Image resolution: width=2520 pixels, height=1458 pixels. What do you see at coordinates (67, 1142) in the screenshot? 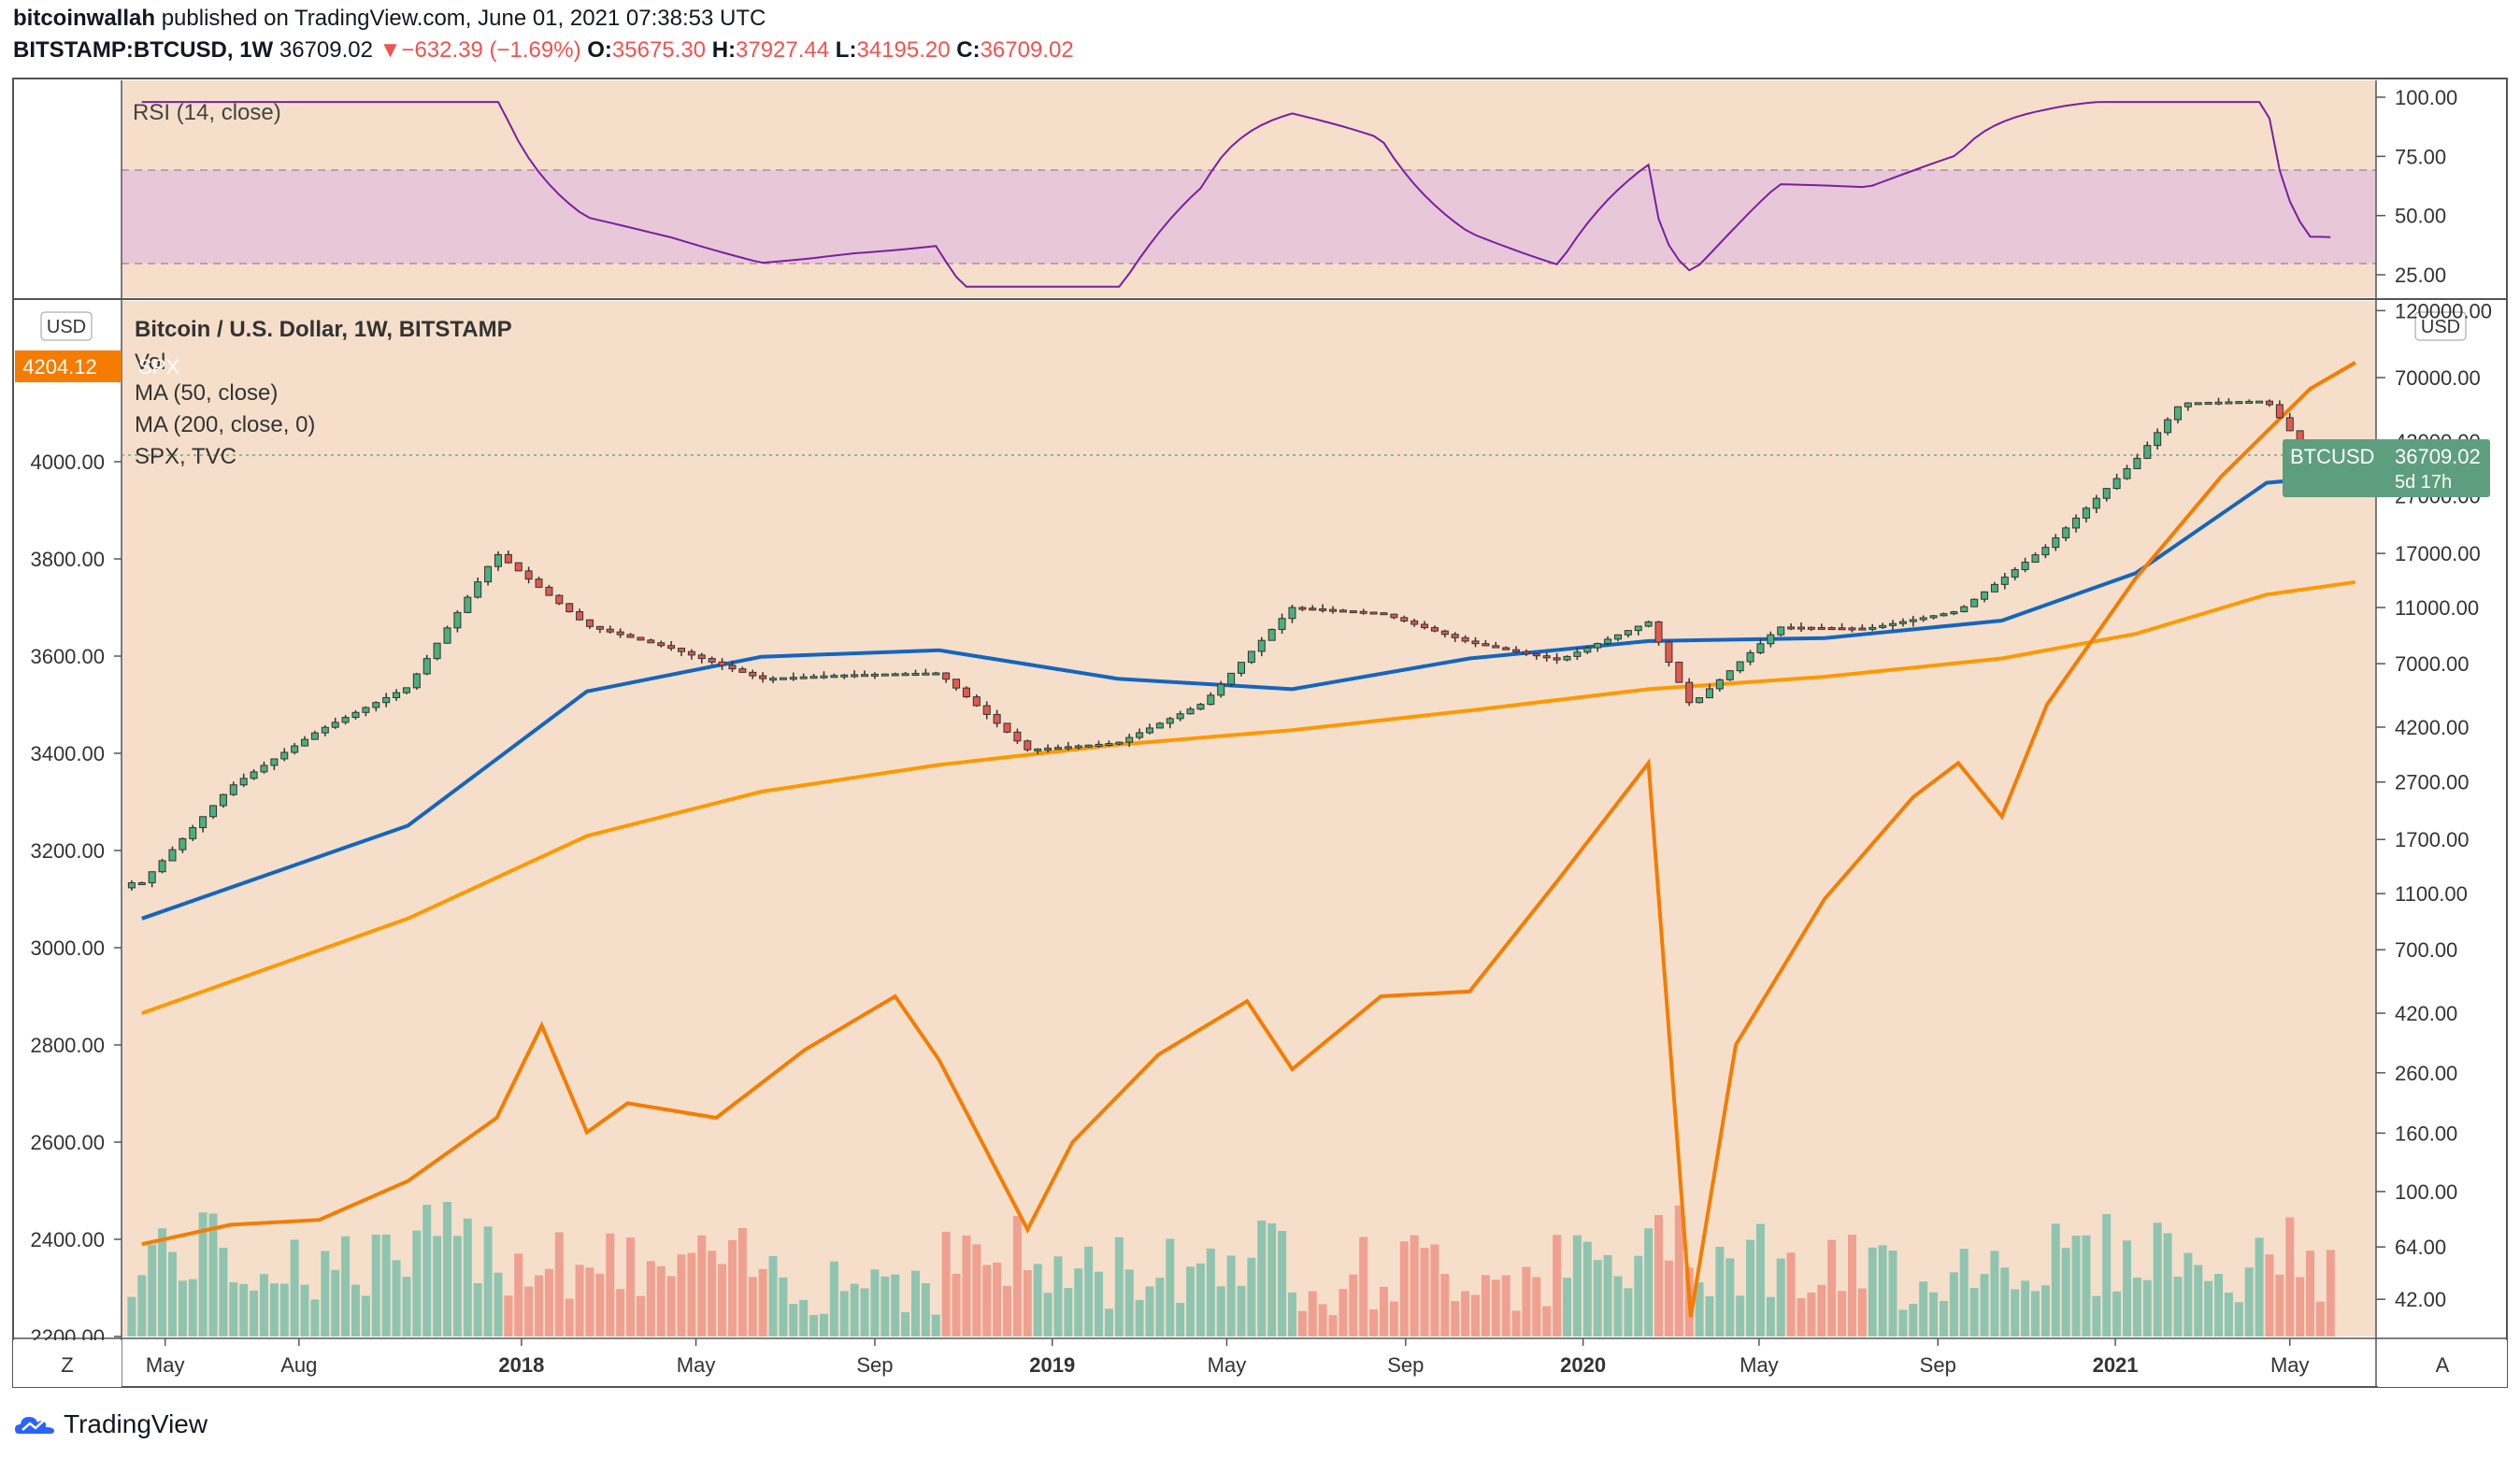
I see `left-tick-label: 2600.00` at bounding box center [67, 1142].